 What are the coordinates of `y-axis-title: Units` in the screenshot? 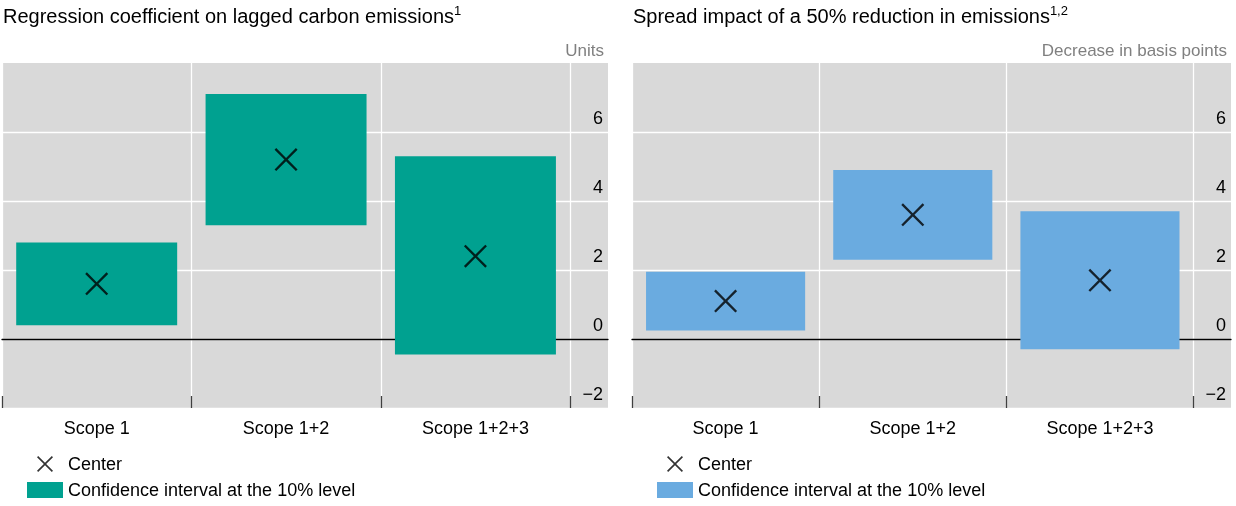 It's located at (584, 51).